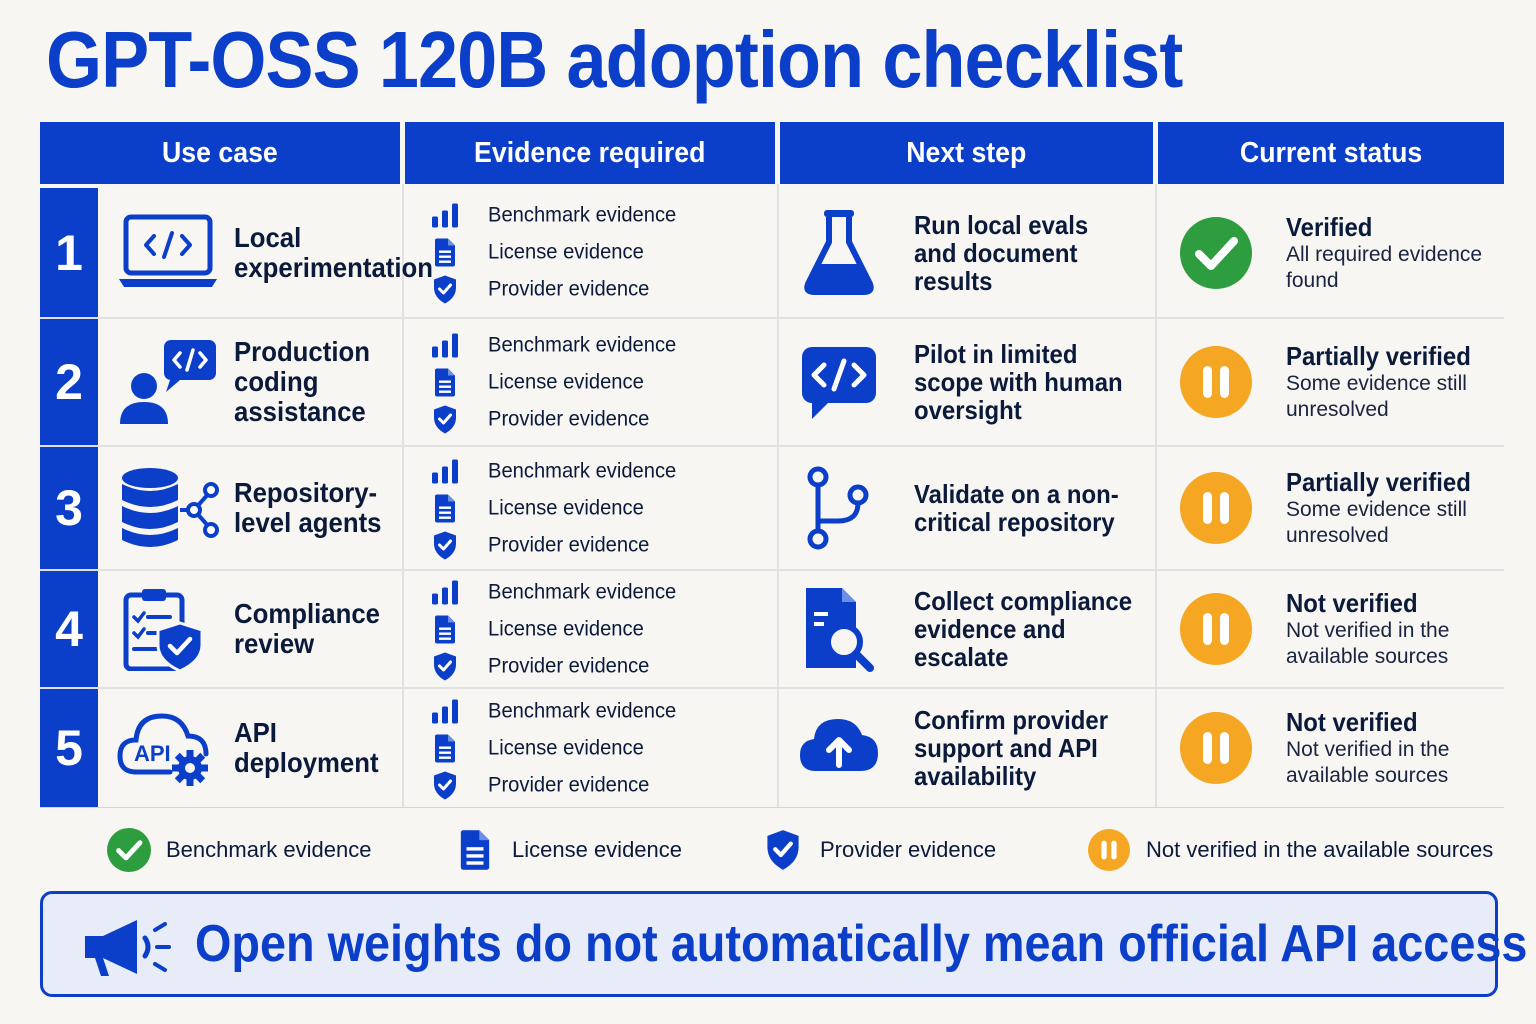 This screenshot has height=1024, width=1536. Describe the element at coordinates (1331, 153) in the screenshot. I see `header-current-status: Current status` at that location.